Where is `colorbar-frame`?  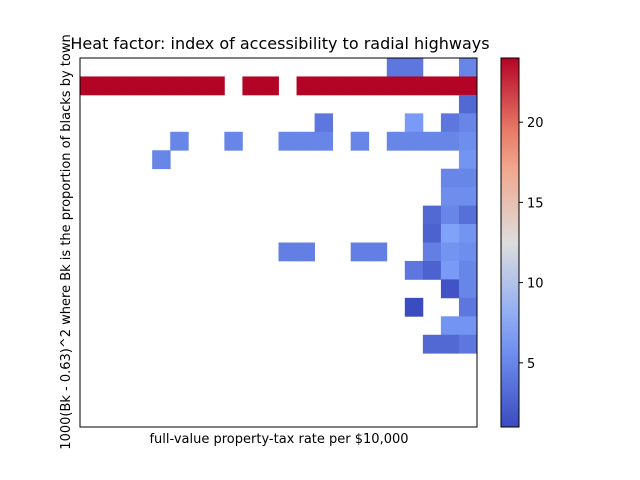 colorbar-frame is located at coordinates (510, 242).